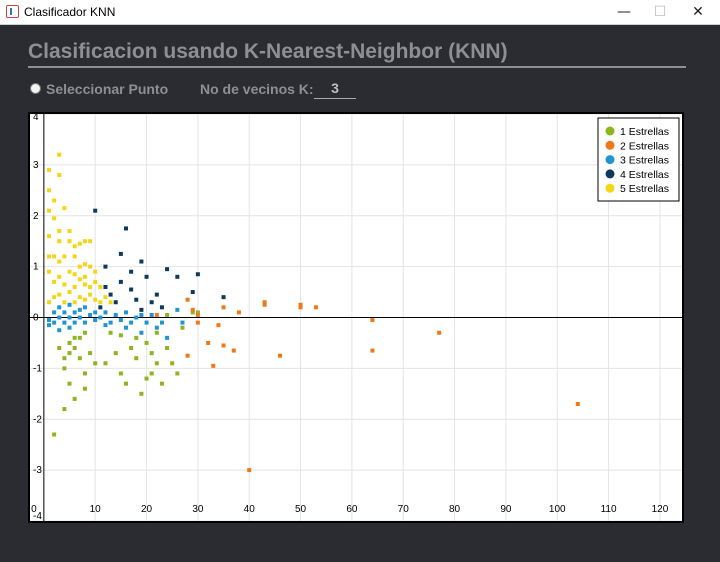  What do you see at coordinates (35, 88) in the screenshot?
I see `select-point-radio` at bounding box center [35, 88].